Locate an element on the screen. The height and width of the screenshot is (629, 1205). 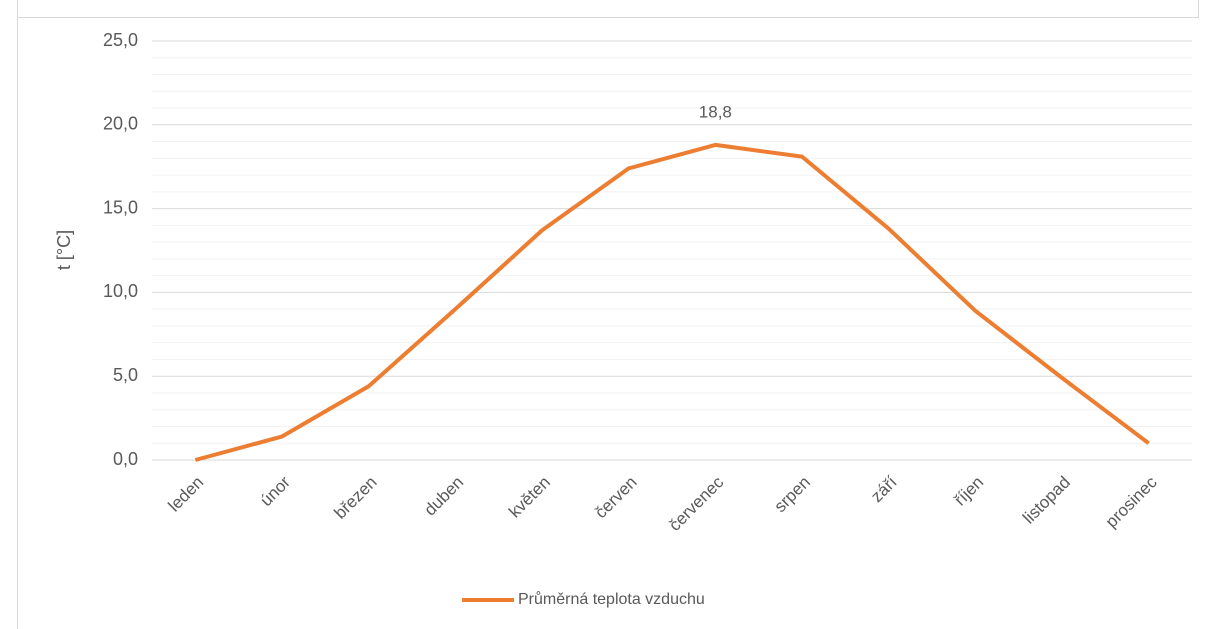
y-axis-title: t [°C] is located at coordinates (64, 250).